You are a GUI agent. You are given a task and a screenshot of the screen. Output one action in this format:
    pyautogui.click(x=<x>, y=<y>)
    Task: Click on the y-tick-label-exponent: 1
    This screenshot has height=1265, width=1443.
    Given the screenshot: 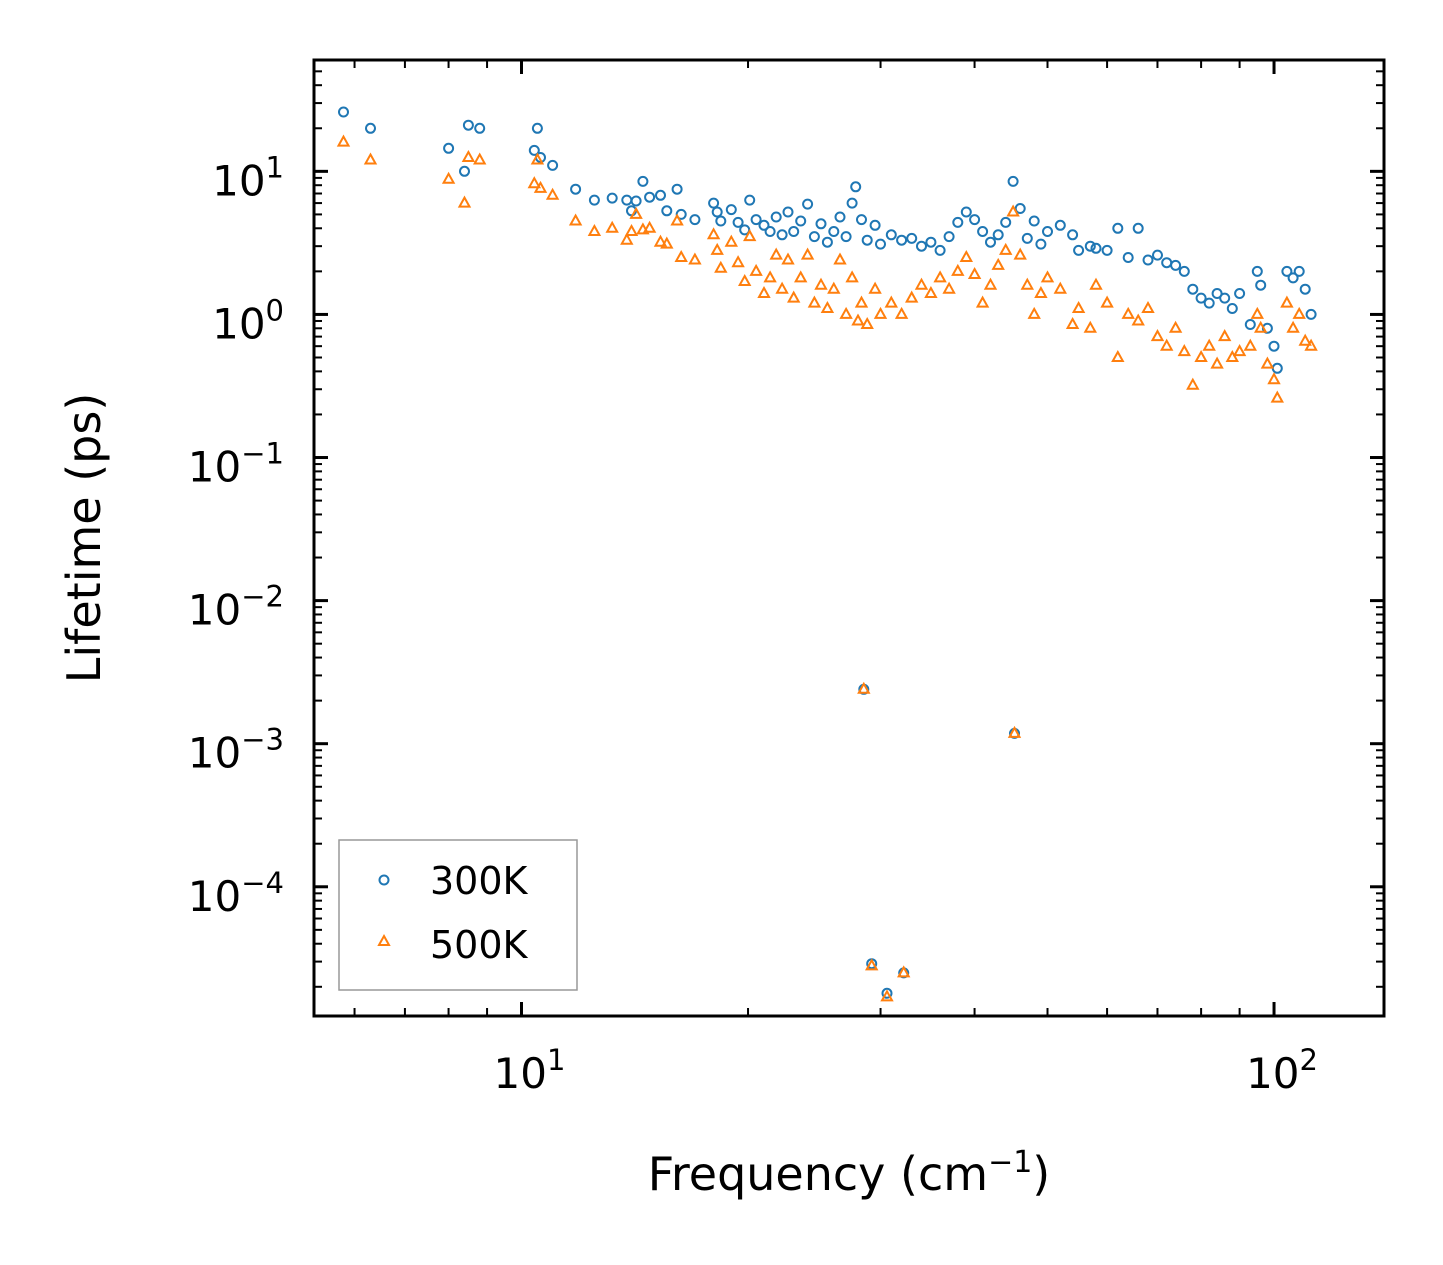 What is the action you would take?
    pyautogui.click(x=275, y=167)
    